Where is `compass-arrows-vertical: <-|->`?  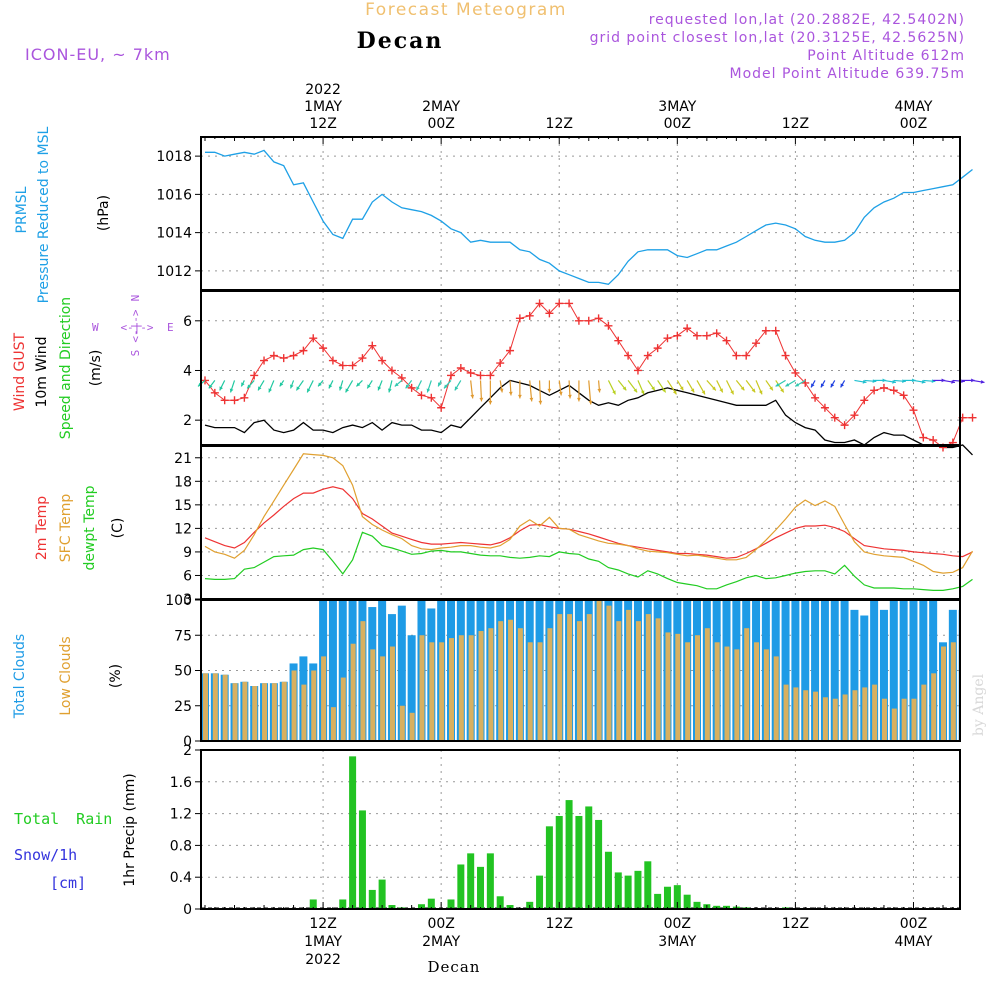
compass-arrows-vertical: <-|-> is located at coordinates (135, 325).